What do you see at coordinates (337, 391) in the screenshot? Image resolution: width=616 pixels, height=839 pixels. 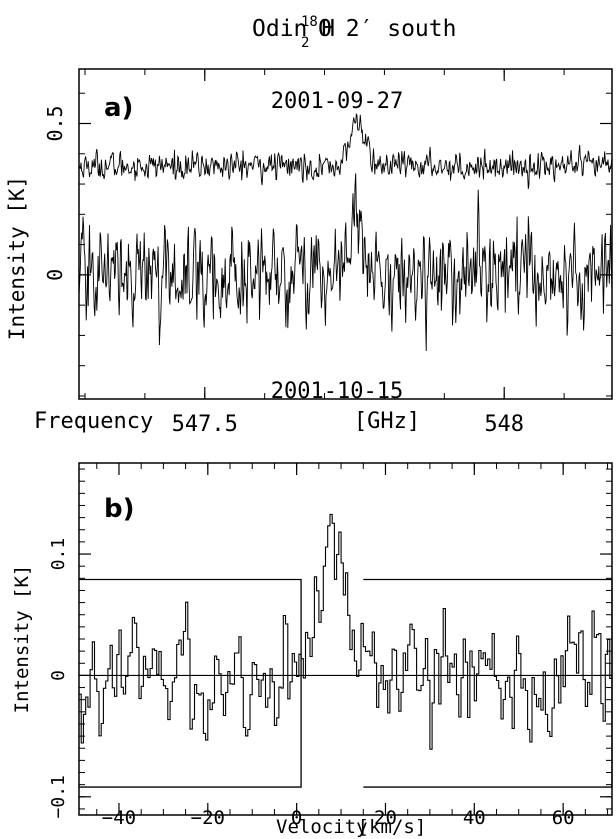 I see `legend-2001-10-15: 2001-10-15` at bounding box center [337, 391].